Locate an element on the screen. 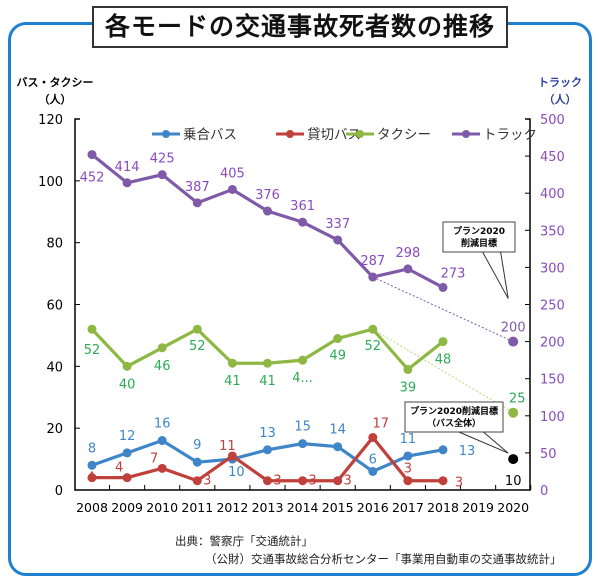  chart-title: 各モードの交通事故死者数の推移 is located at coordinates (300, 27).